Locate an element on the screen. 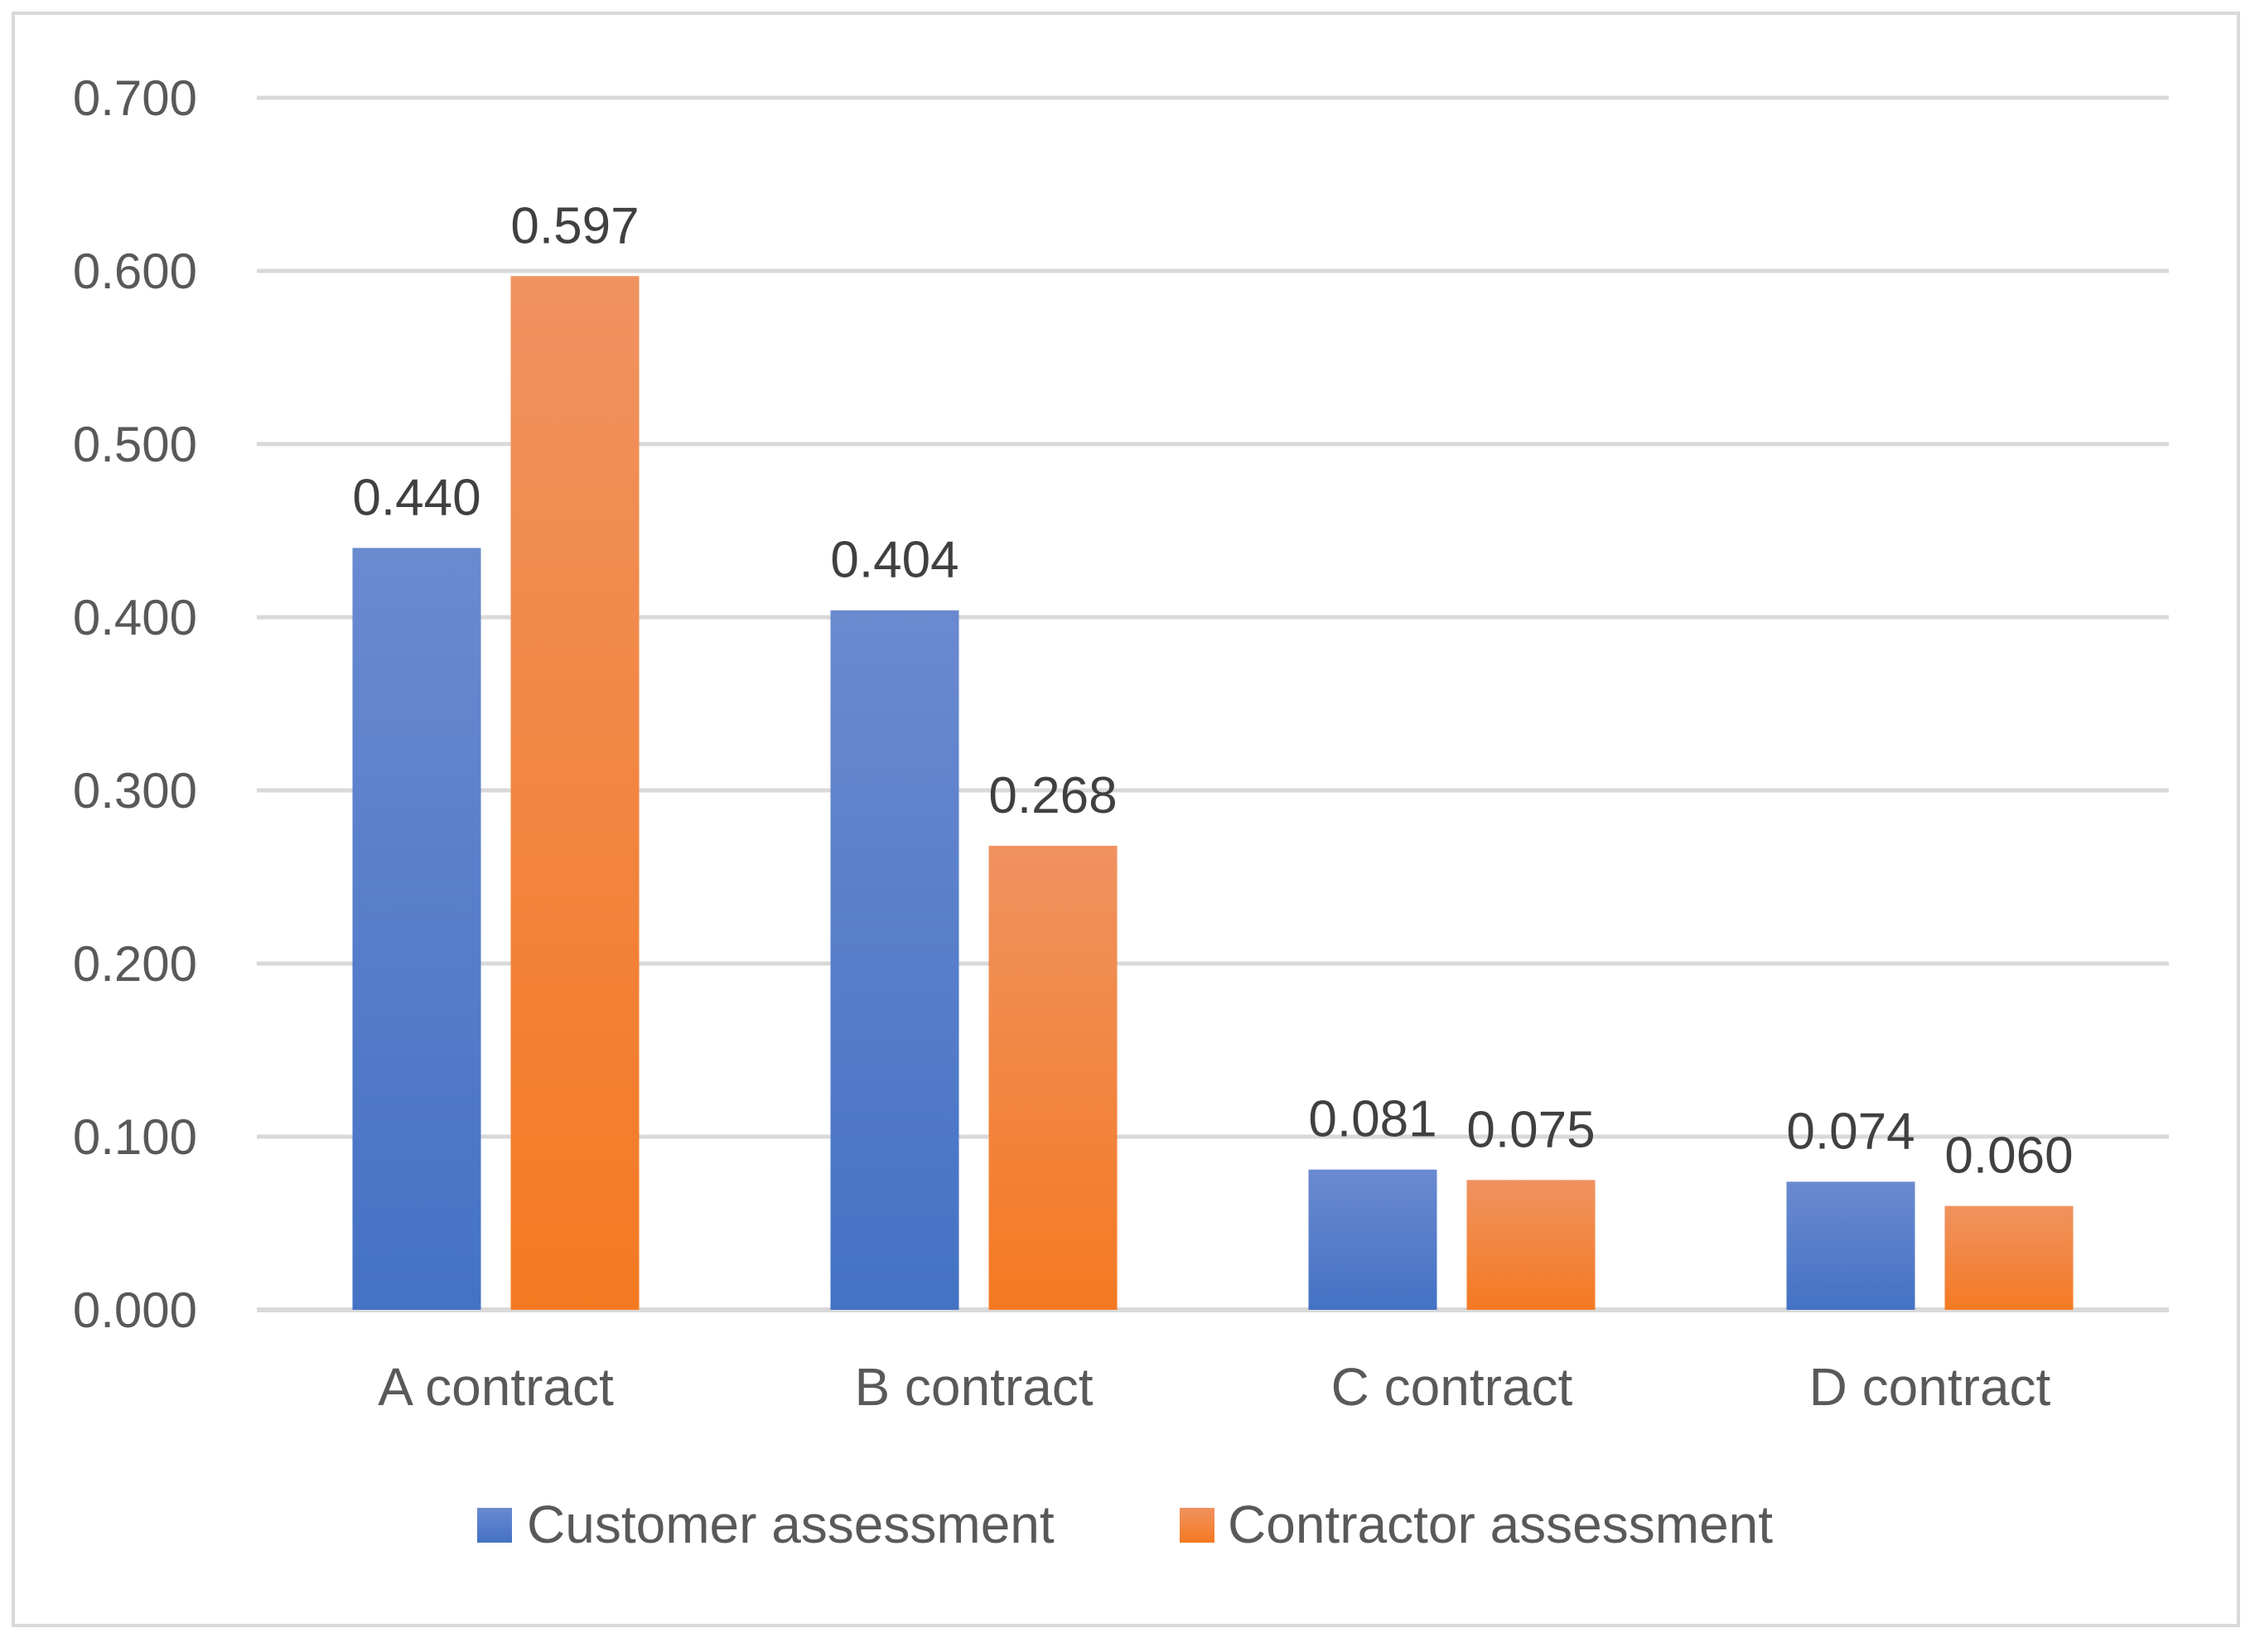 The image size is (2255, 1652). bar-customer-b is located at coordinates (894, 960).